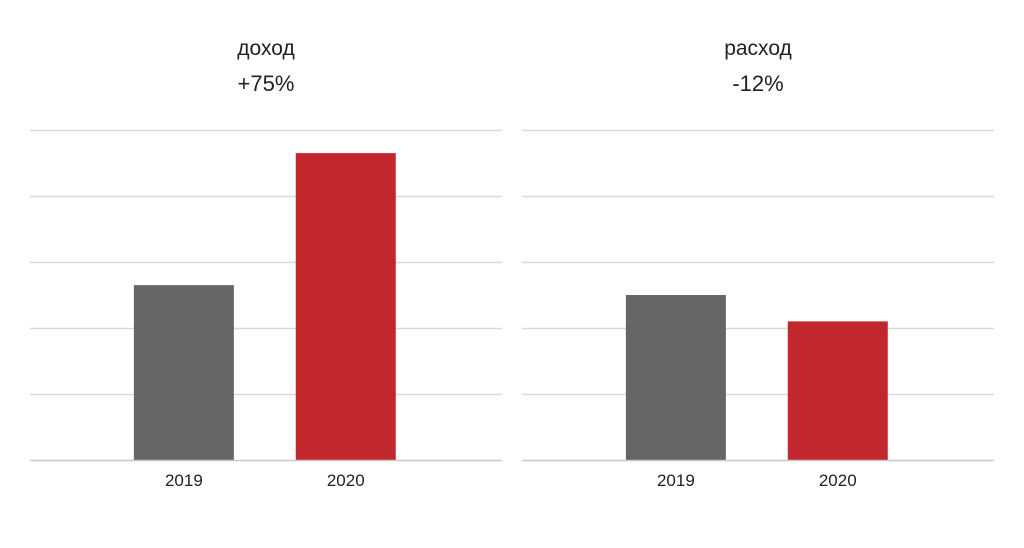  I want to click on chart-subtitle: +75%, so click(266, 83).